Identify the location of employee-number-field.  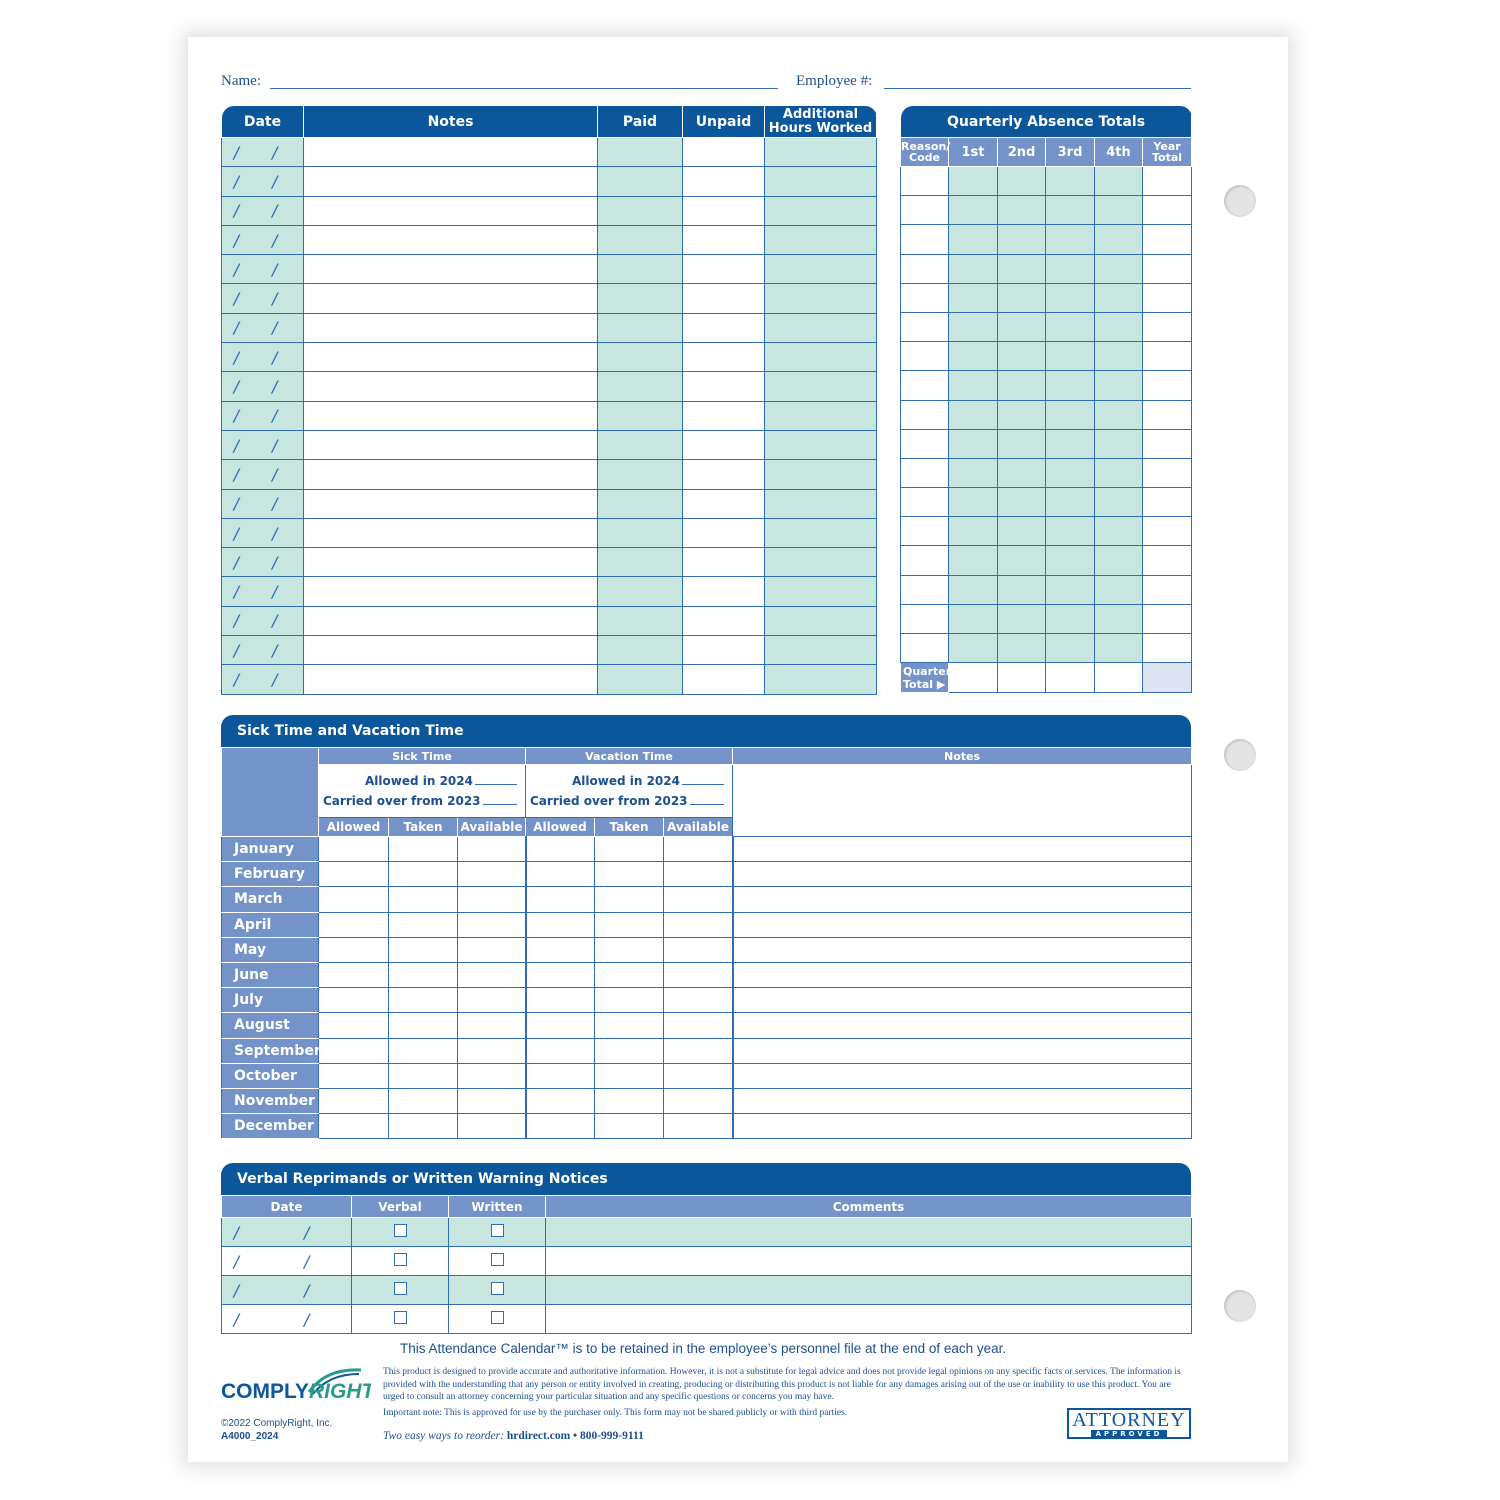
(1037, 88).